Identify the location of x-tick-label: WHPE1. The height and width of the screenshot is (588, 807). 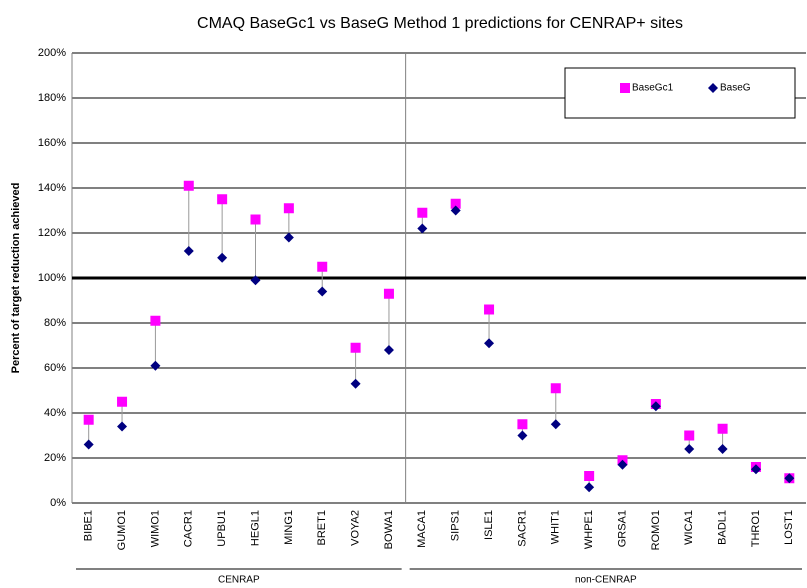
(589, 529).